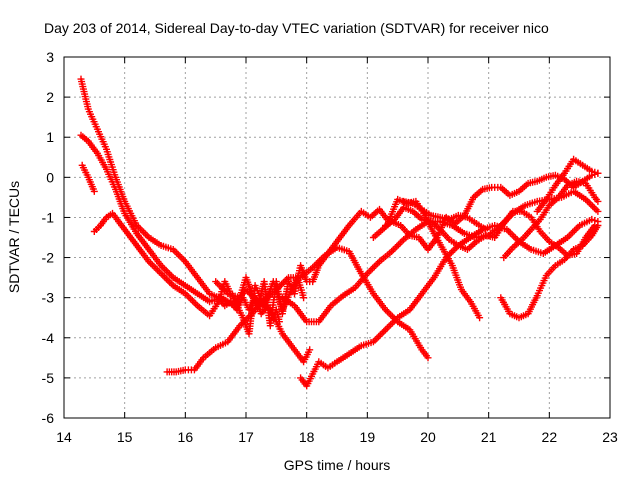 Image resolution: width=640 pixels, height=480 pixels. Describe the element at coordinates (445, 215) in the screenshot. I see `series-arc-k` at that location.